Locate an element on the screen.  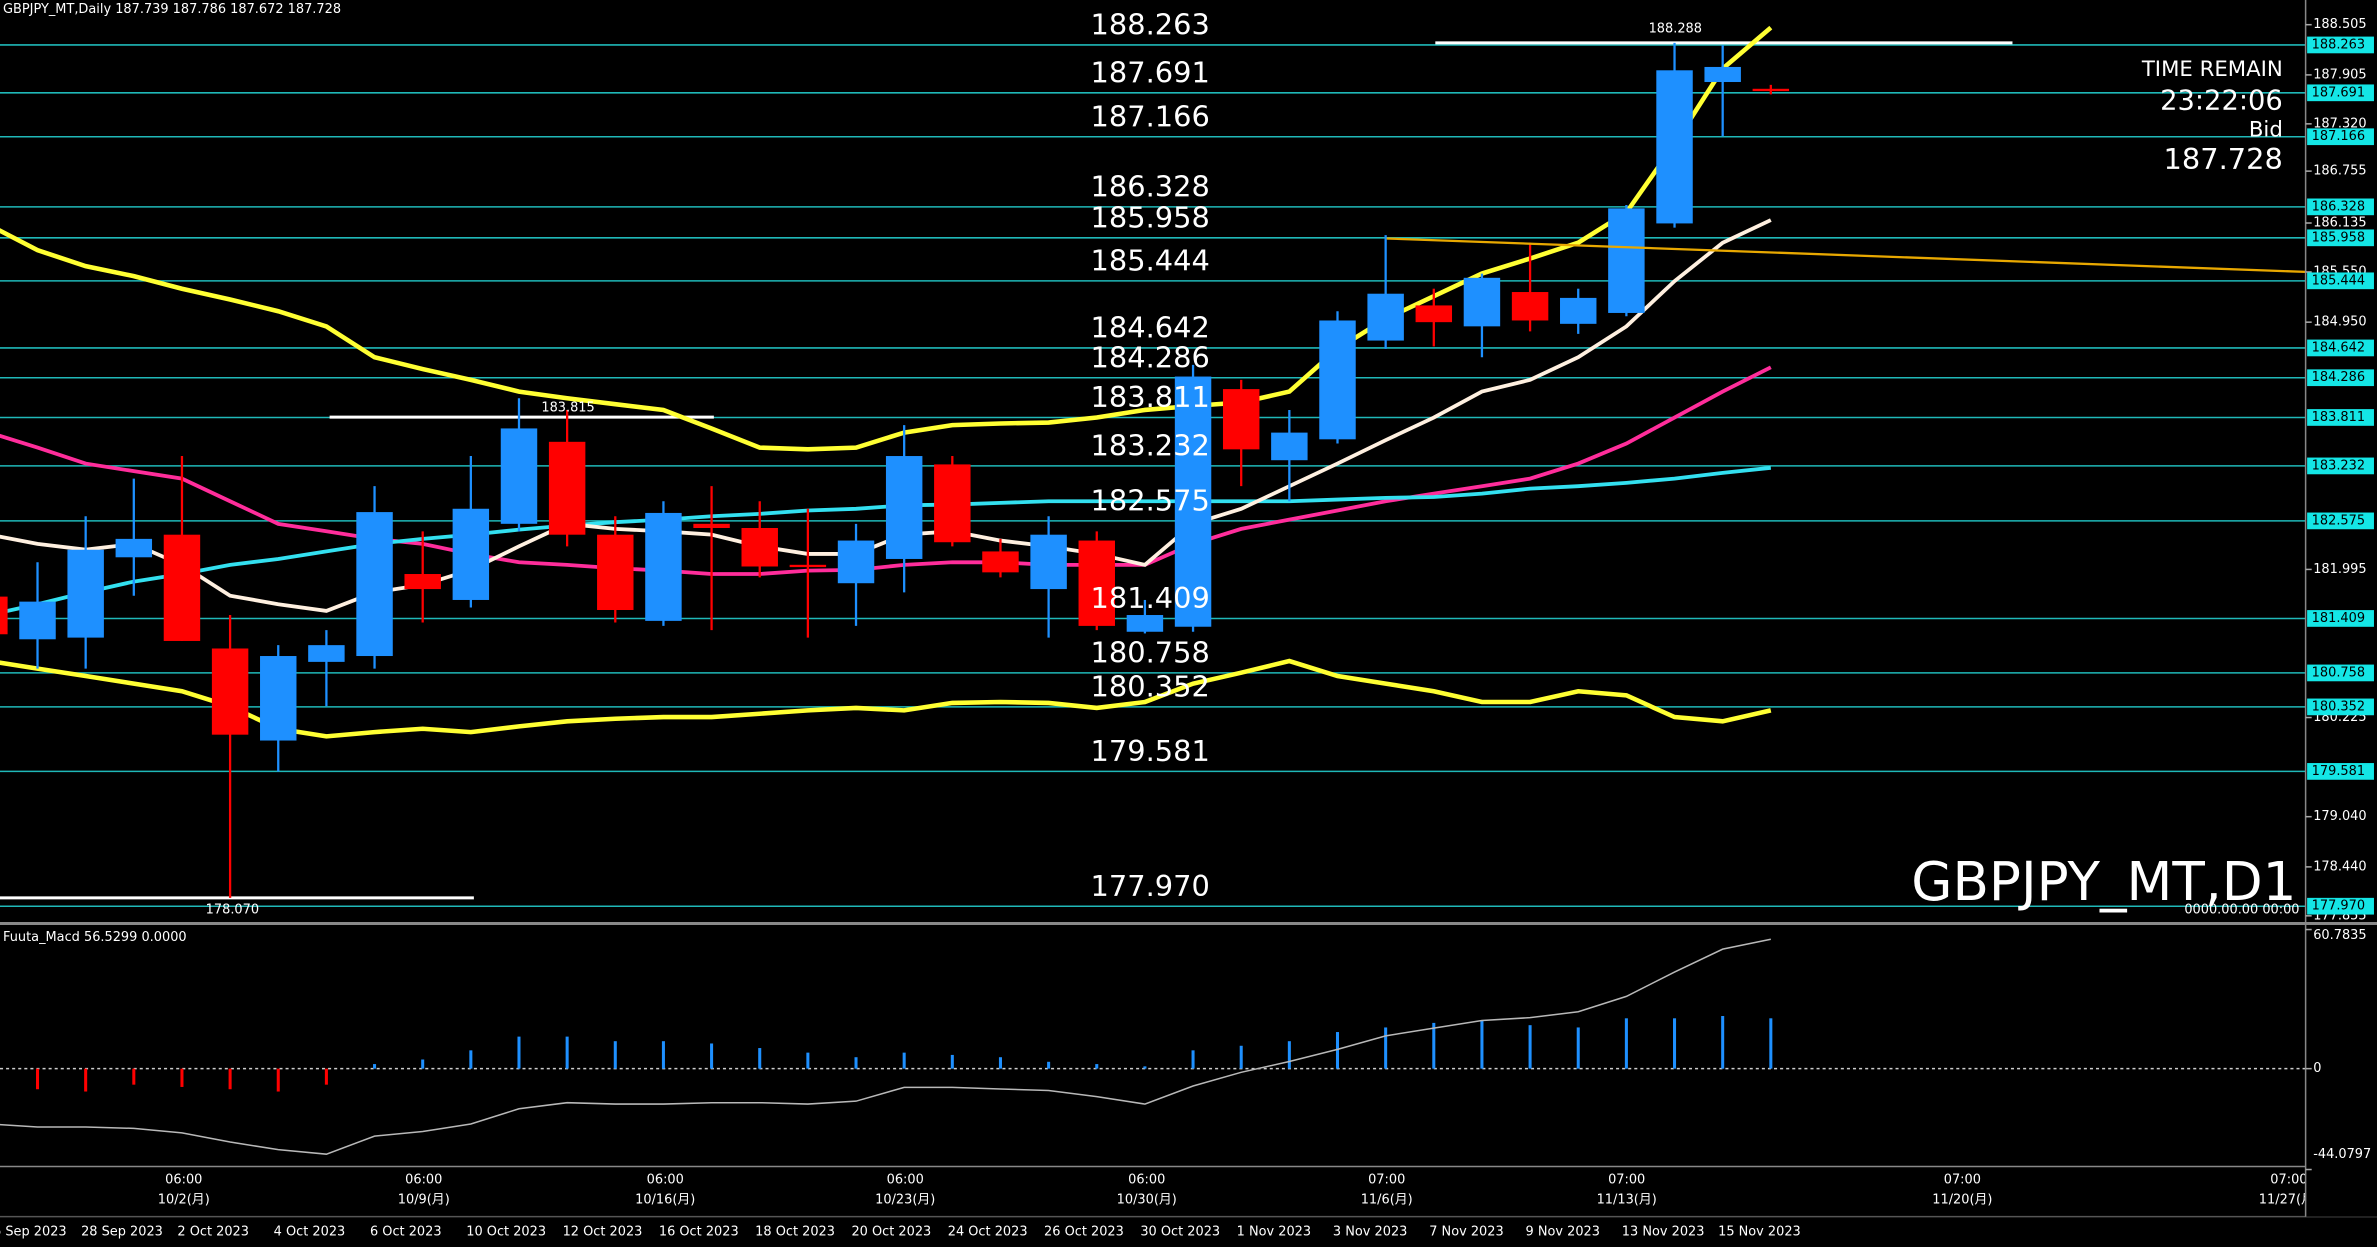
level-tag-label: 187.166 is located at coordinates (2338, 136).